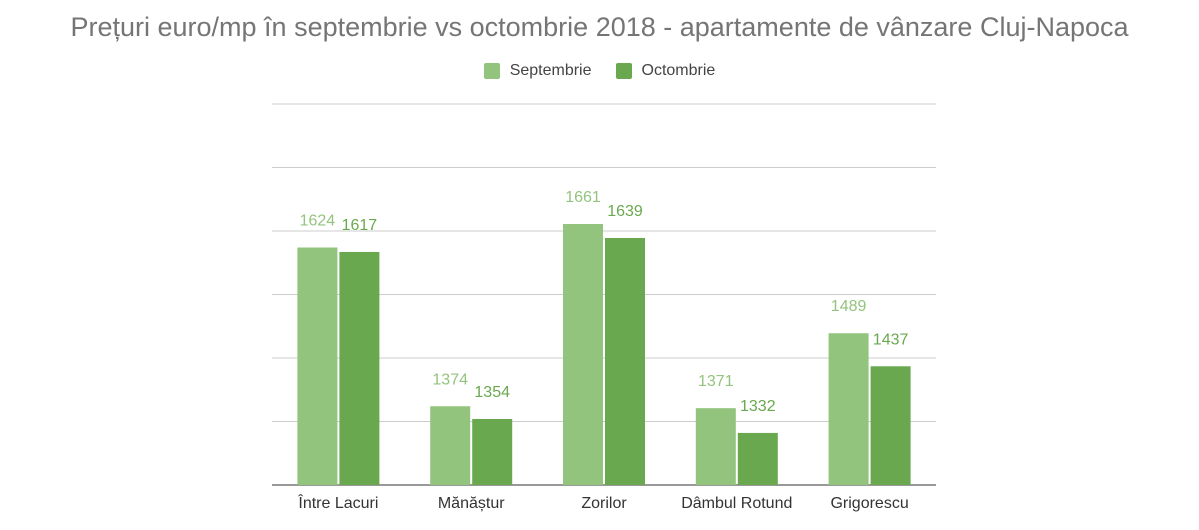  What do you see at coordinates (491, 71) in the screenshot?
I see `legend-swatch-septembrie` at bounding box center [491, 71].